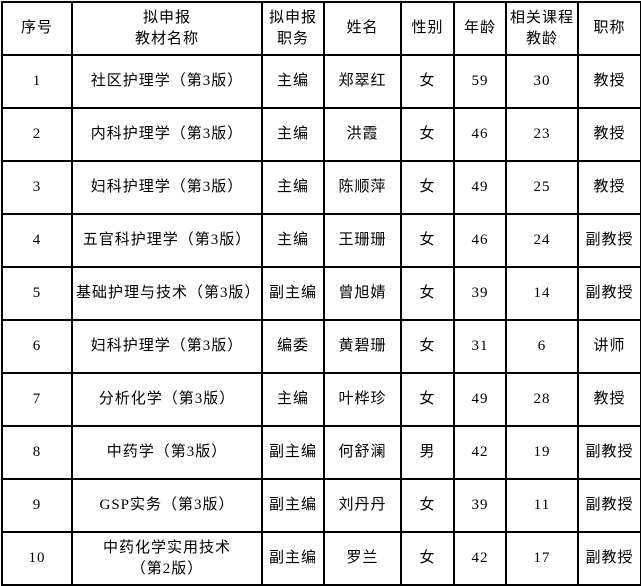  What do you see at coordinates (362, 558) in the screenshot?
I see `cell-person: 罗兰` at bounding box center [362, 558].